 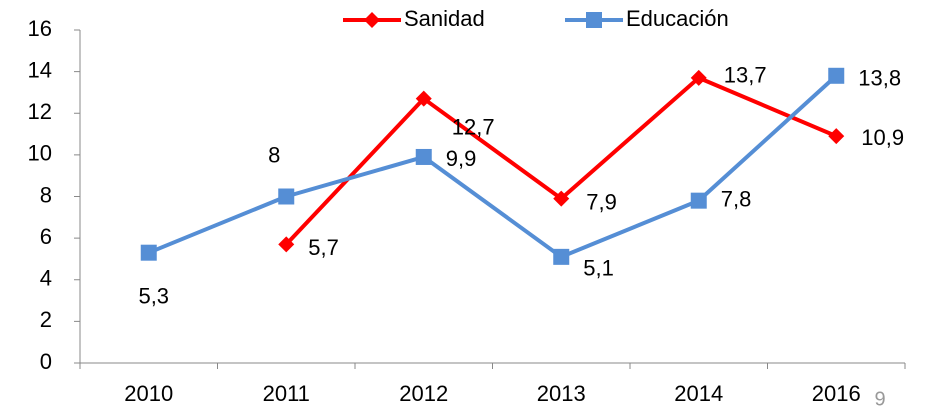 What do you see at coordinates (40, 111) in the screenshot?
I see `y-tick-label: 12` at bounding box center [40, 111].